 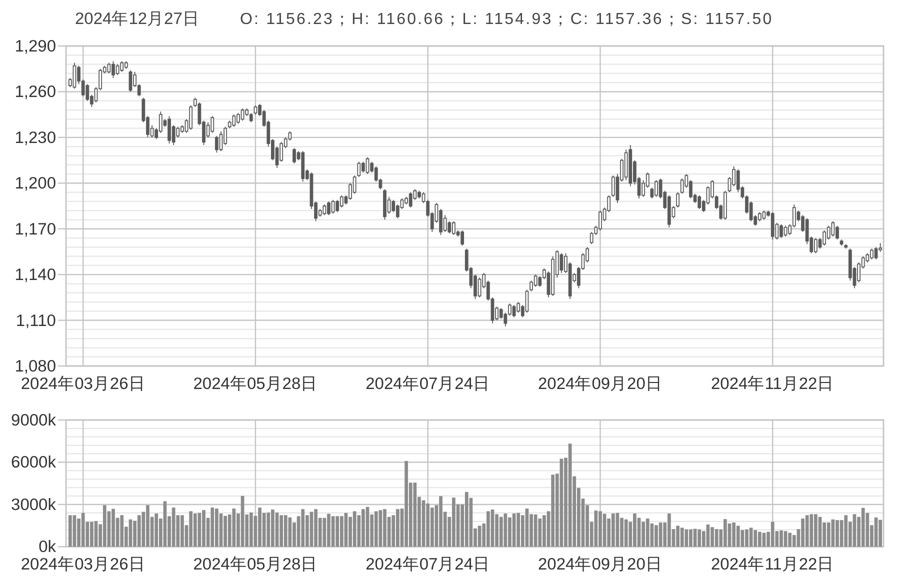 I want to click on x-tick-label: 2024年07月24日, so click(x=428, y=565).